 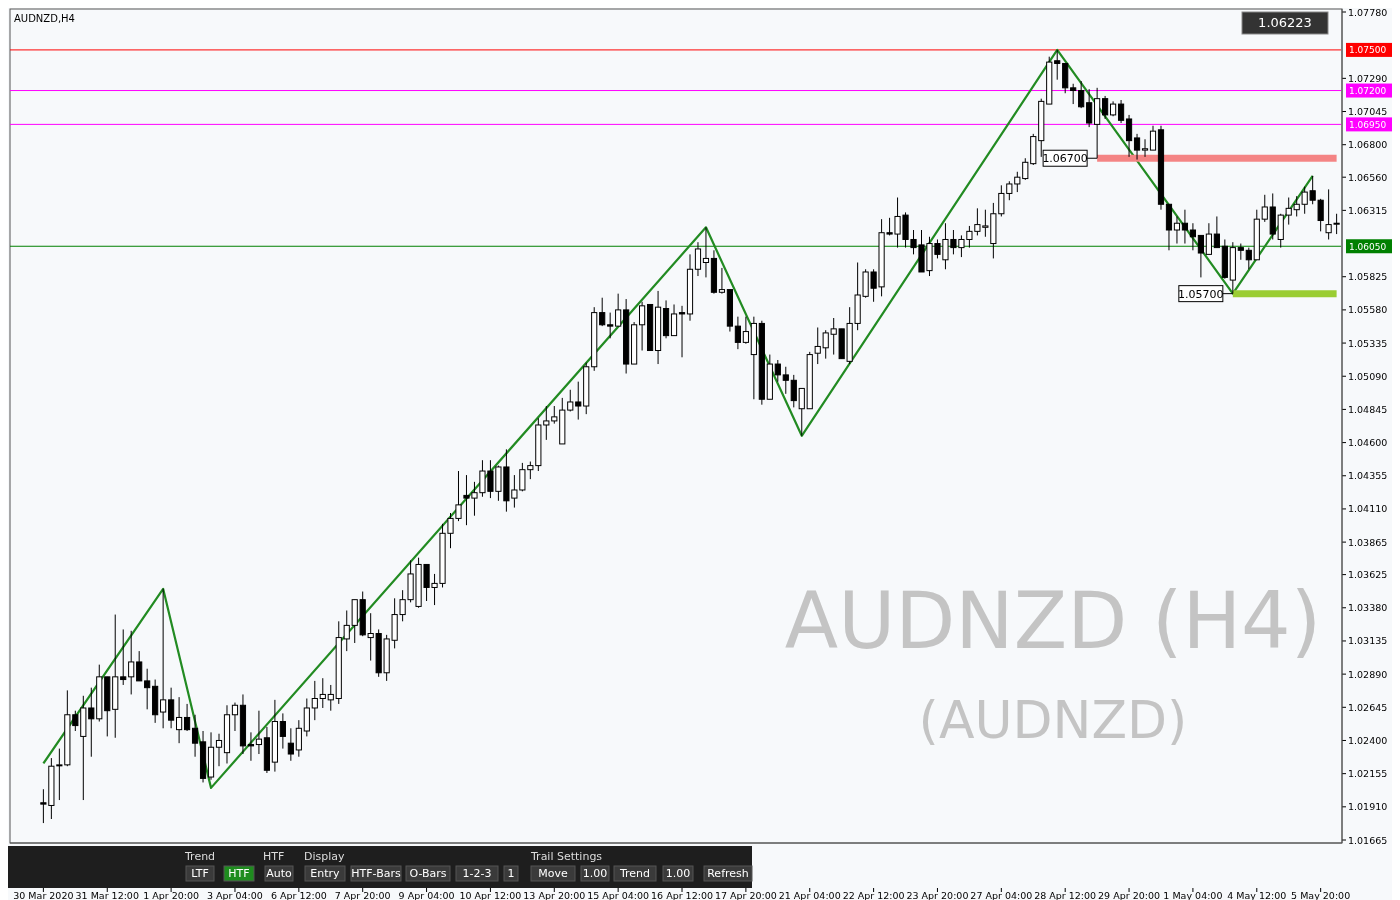 What do you see at coordinates (1368, 376) in the screenshot?
I see `y-tick-label: 1.05090` at bounding box center [1368, 376].